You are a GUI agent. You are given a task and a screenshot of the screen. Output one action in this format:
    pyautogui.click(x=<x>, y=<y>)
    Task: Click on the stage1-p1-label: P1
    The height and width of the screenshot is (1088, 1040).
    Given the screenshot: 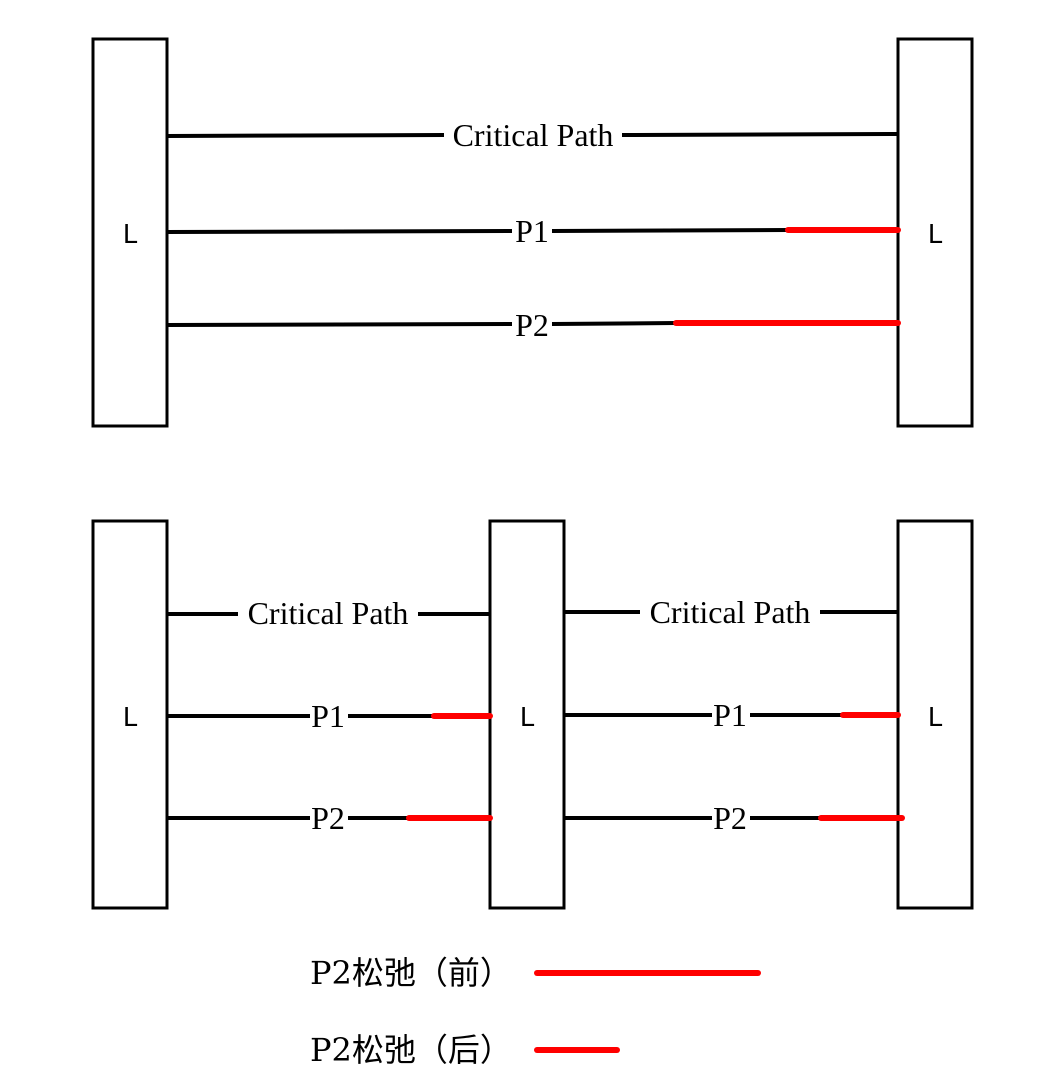 What is the action you would take?
    pyautogui.click(x=328, y=716)
    